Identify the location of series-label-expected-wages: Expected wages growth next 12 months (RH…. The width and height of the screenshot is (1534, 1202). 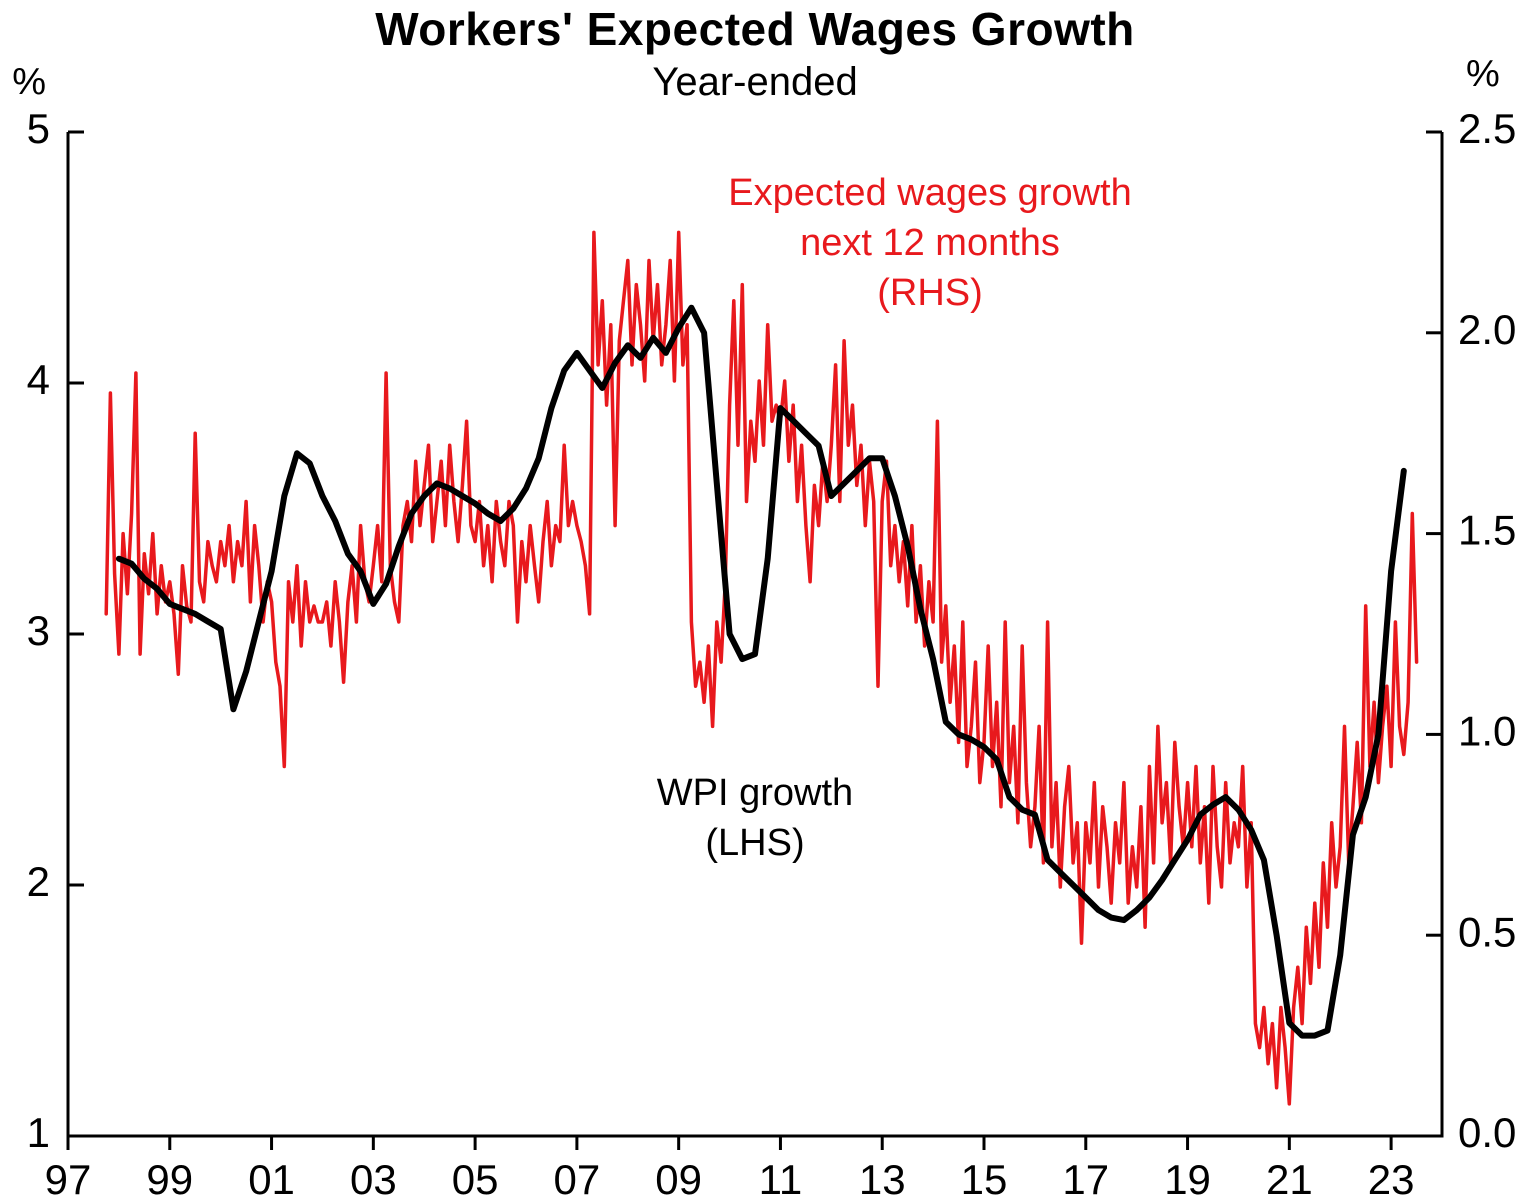
(930, 243).